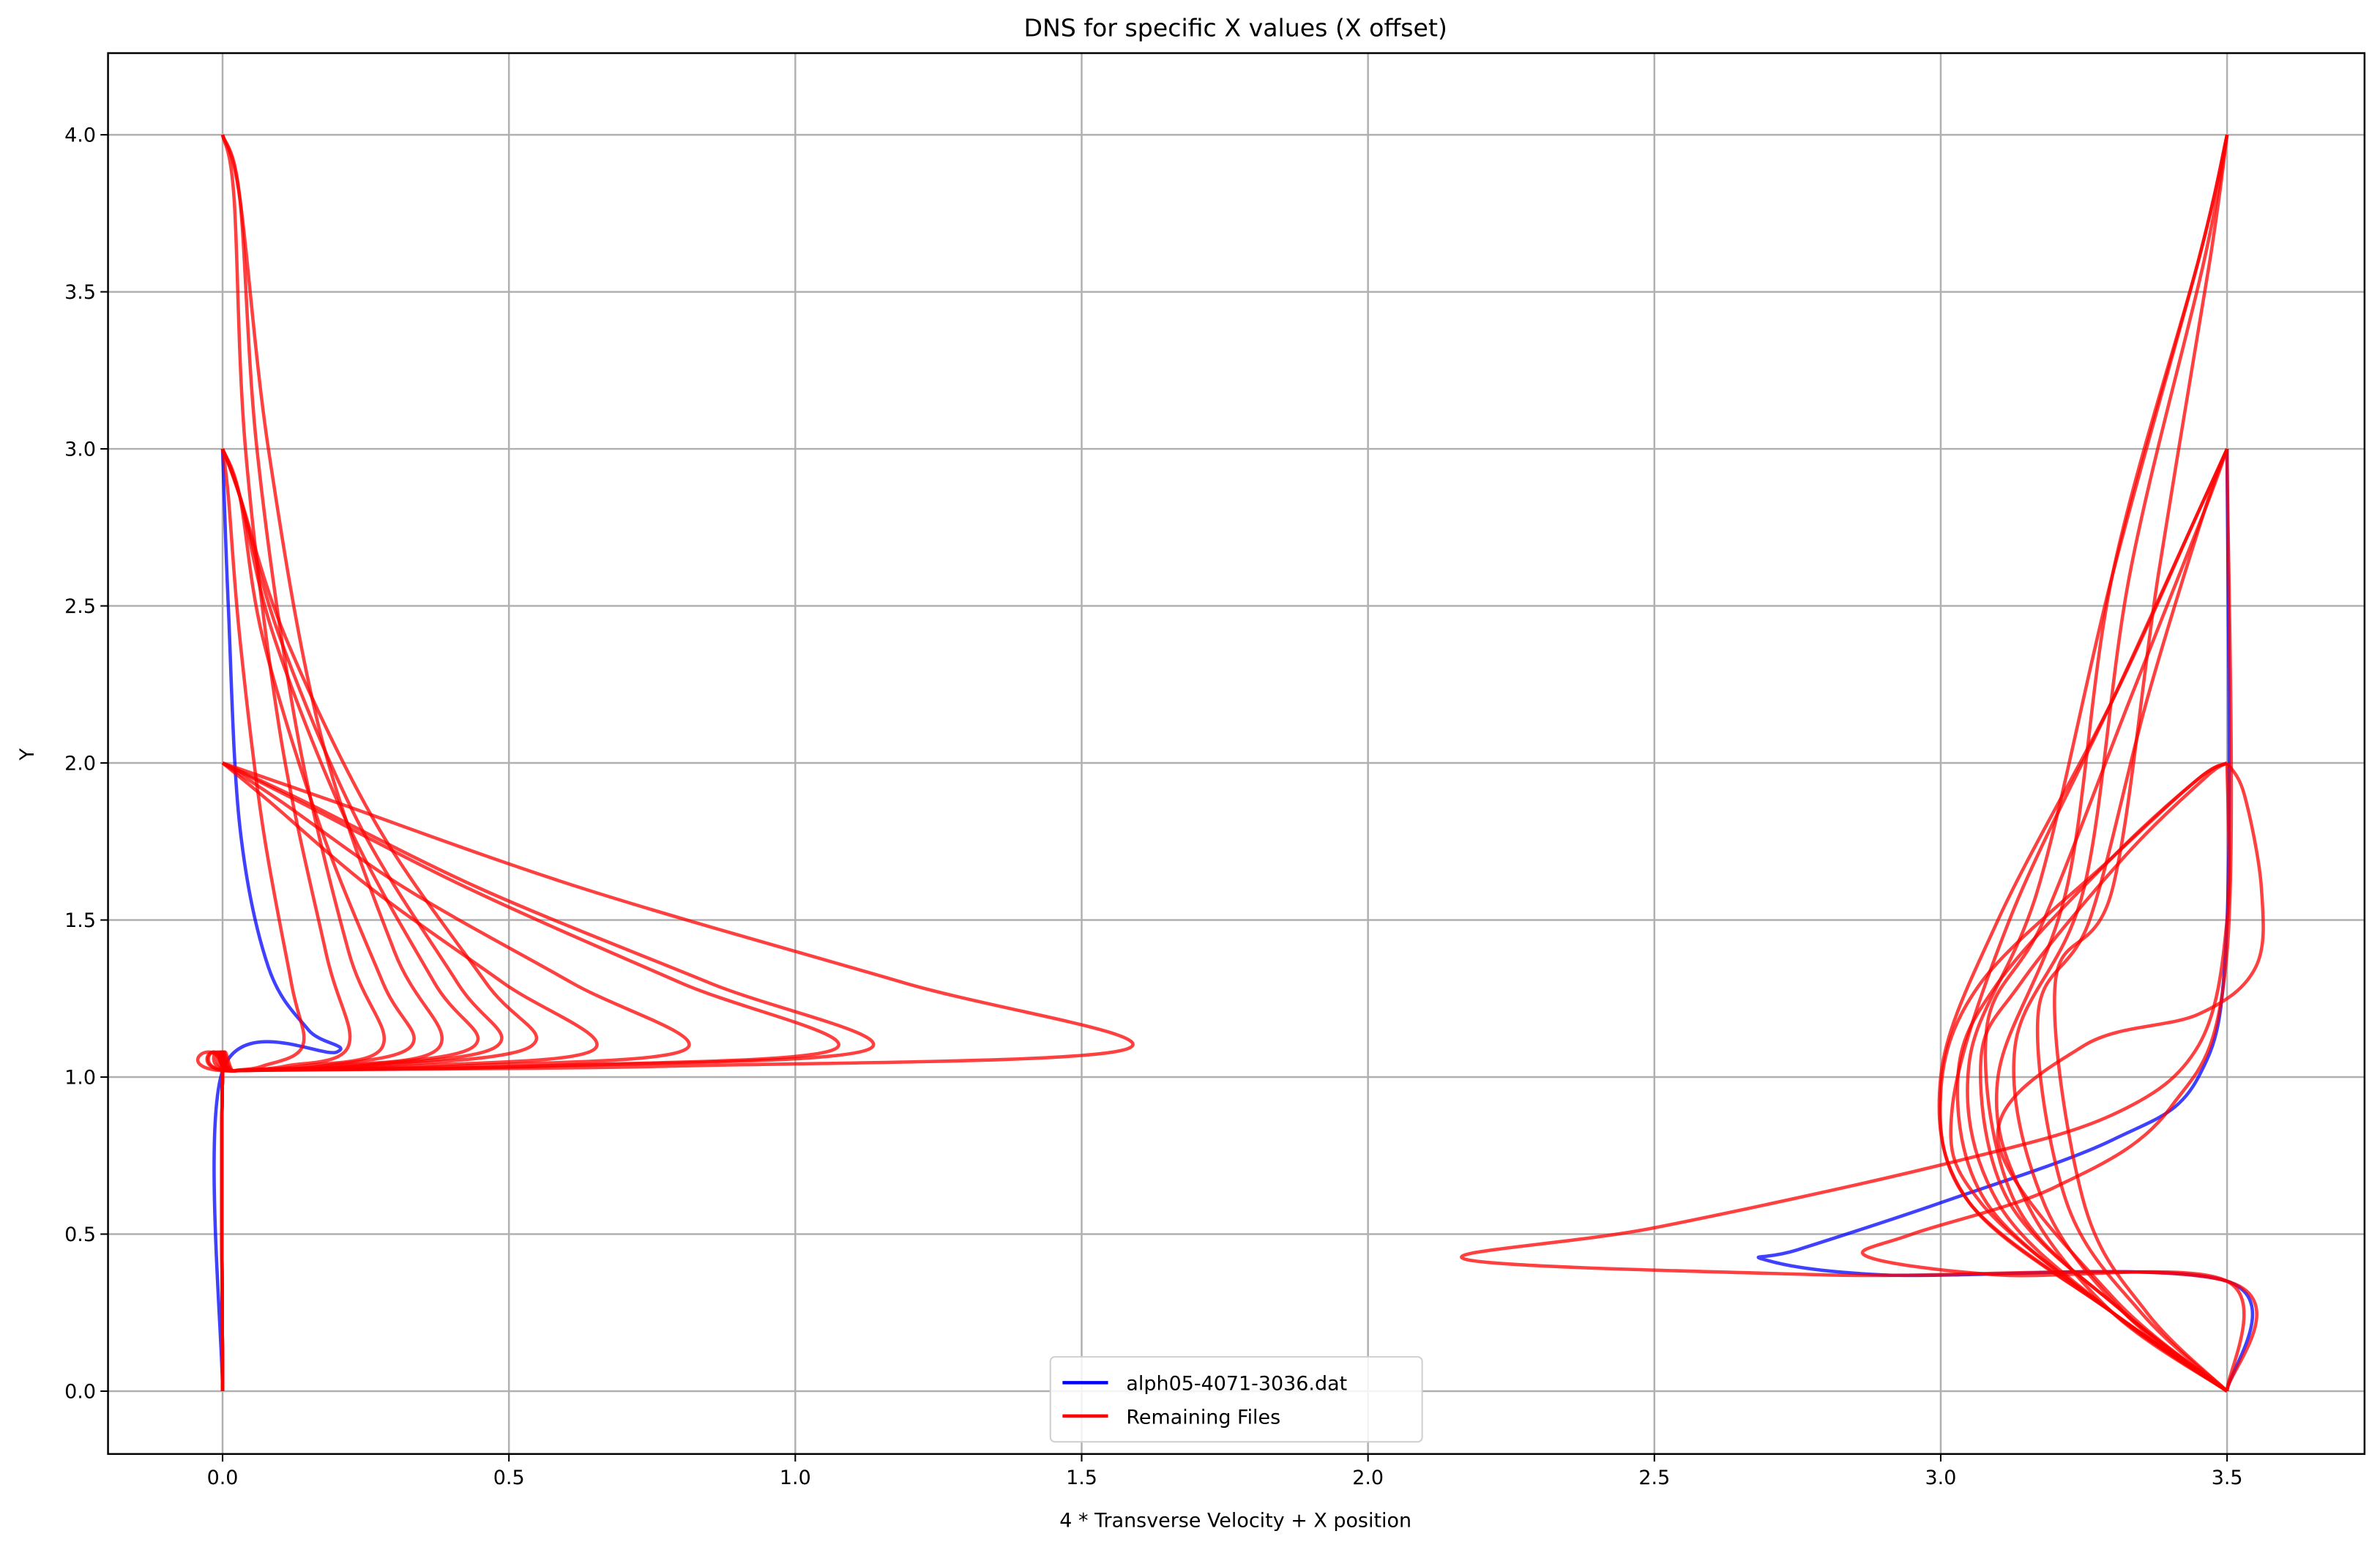  What do you see at coordinates (1235, 1520) in the screenshot?
I see `x-axis-label: 4 * Transverse Velocity + X position` at bounding box center [1235, 1520].